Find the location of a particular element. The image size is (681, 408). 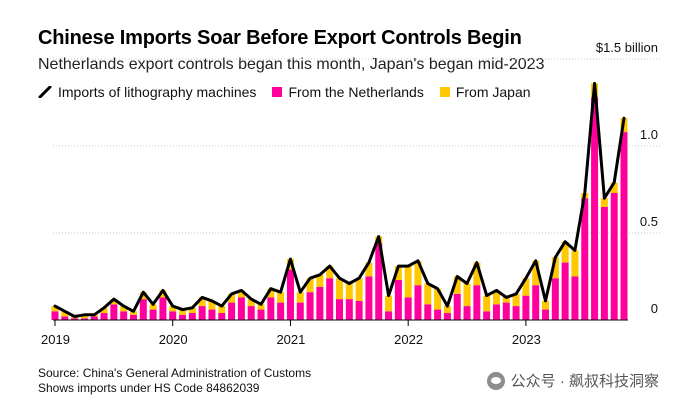

y-tick-label-0: 0 is located at coordinates (654, 308).